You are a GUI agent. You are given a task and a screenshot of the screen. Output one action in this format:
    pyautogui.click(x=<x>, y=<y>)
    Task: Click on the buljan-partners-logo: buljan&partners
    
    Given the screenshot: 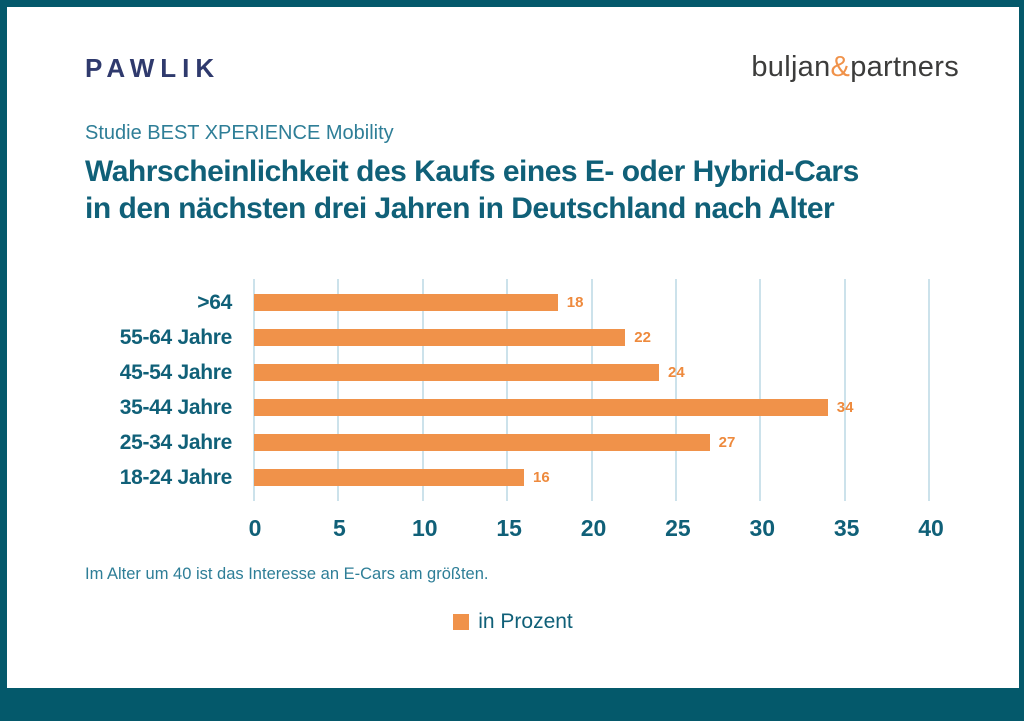 What is the action you would take?
    pyautogui.click(x=855, y=67)
    